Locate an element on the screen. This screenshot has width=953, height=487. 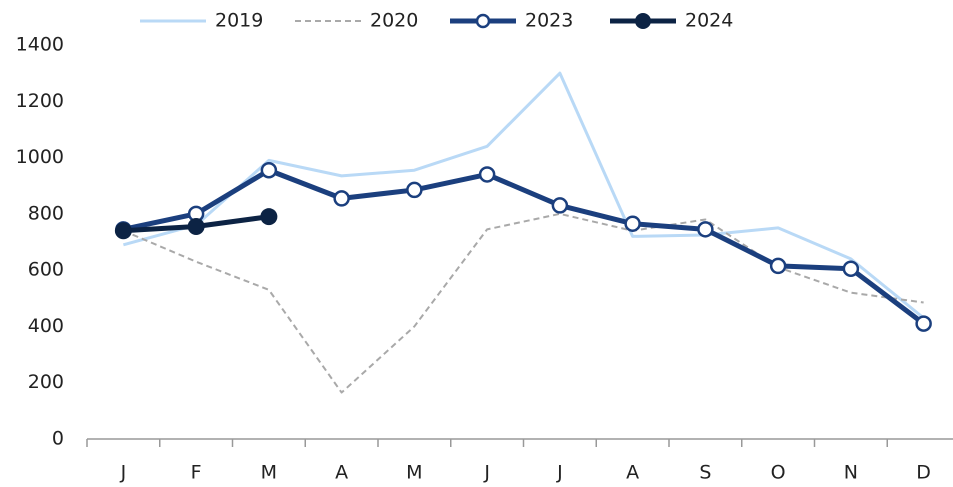
y-tick-label: 1200 is located at coordinates (40, 101).